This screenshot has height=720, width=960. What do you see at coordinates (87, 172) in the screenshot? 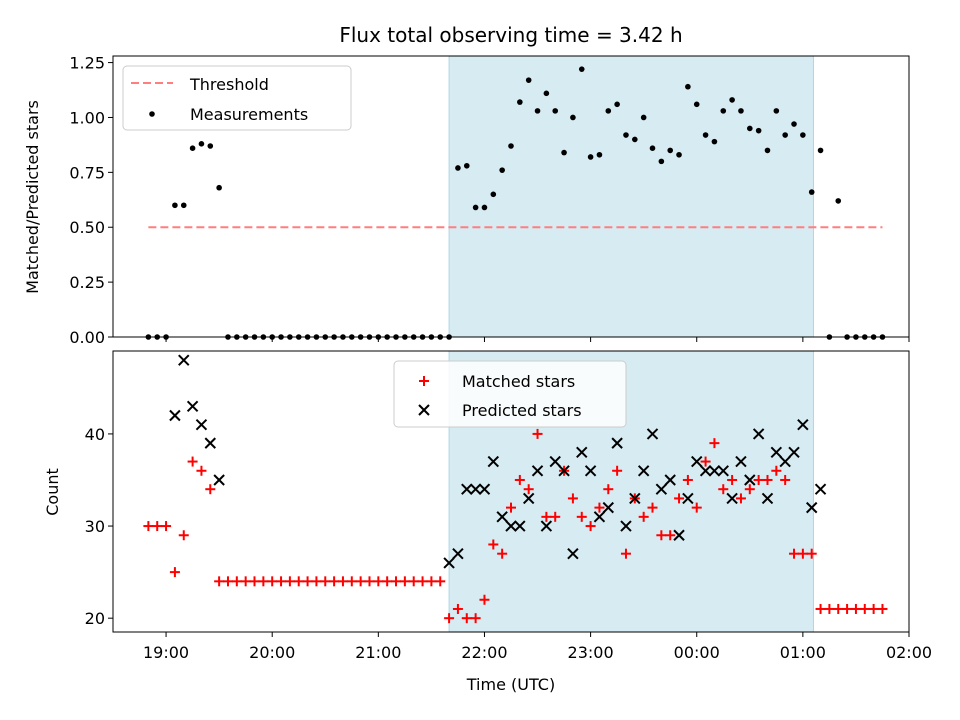
I see `top-ytick-label-3: 0.75` at bounding box center [87, 172].